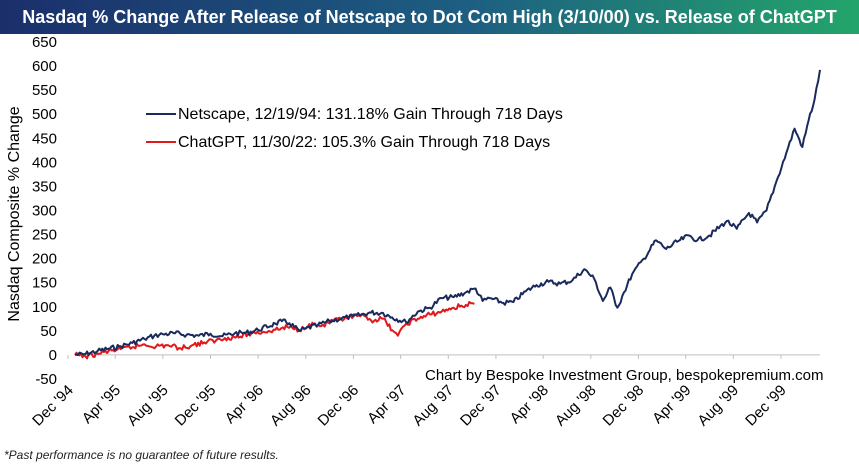 The width and height of the screenshot is (859, 469). I want to click on x-tick-label: Aug '97, so click(433, 406).